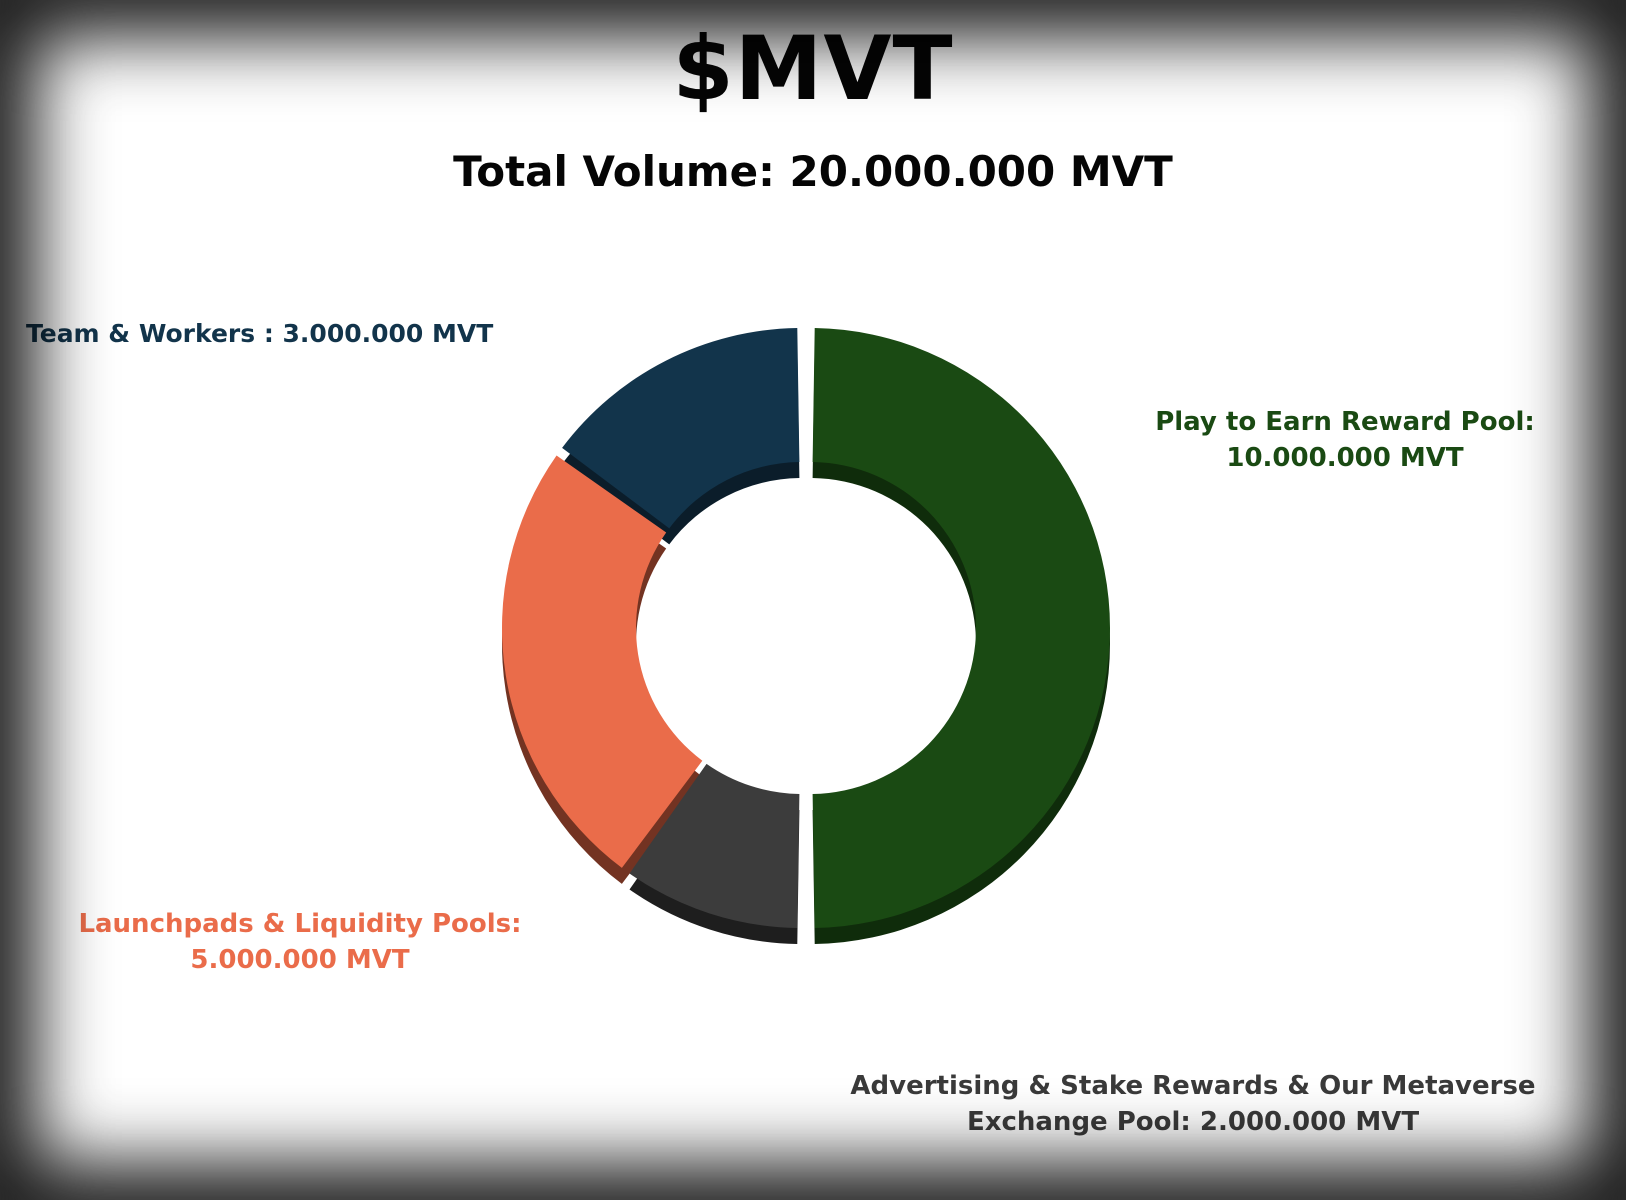  Describe the element at coordinates (714, 845) in the screenshot. I see `slice-adv` at that location.